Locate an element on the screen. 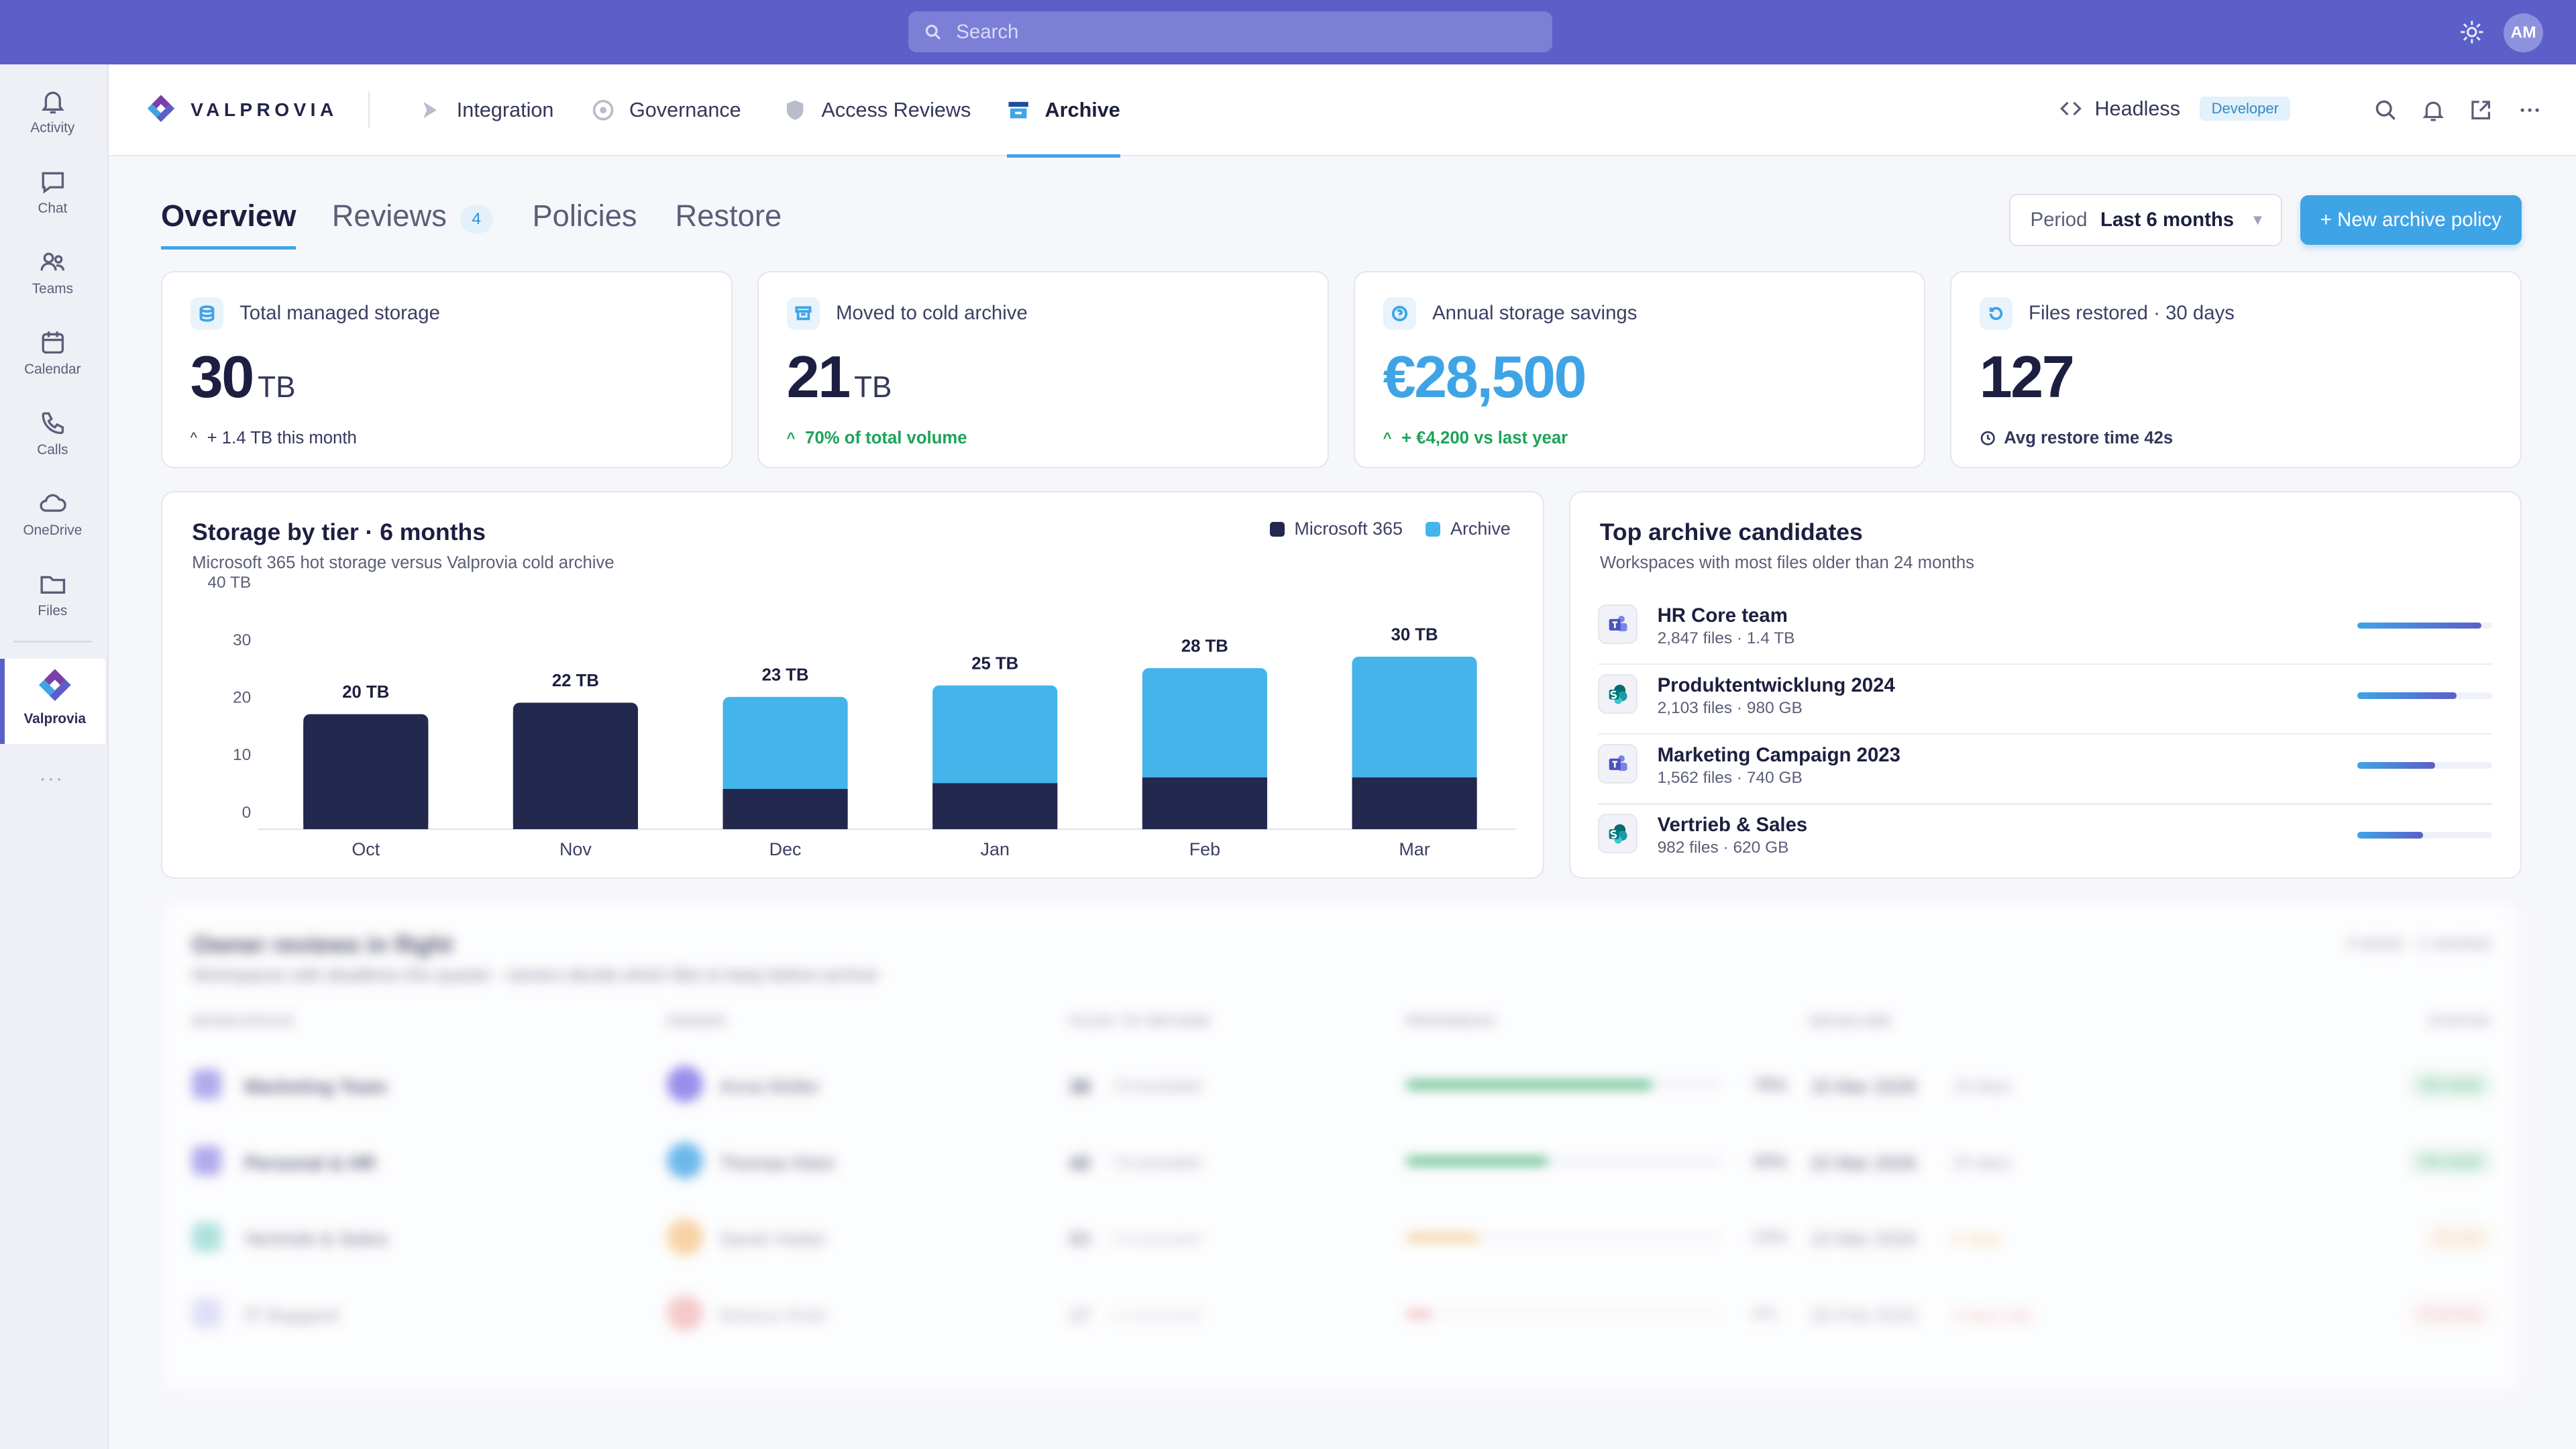 This screenshot has width=2576, height=1449. y-tick-label: 30 is located at coordinates (242, 640).